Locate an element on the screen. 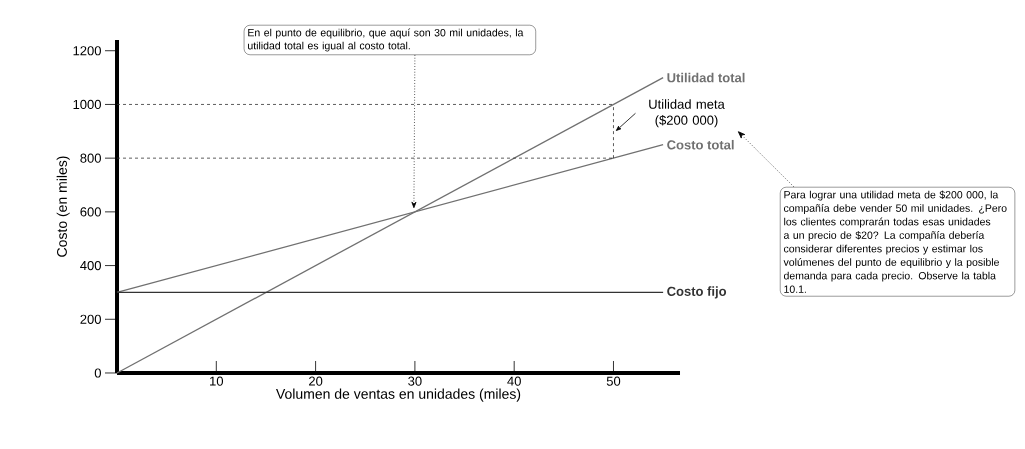 The image size is (1025, 449). y-tick-label: 1000 is located at coordinates (87, 104).